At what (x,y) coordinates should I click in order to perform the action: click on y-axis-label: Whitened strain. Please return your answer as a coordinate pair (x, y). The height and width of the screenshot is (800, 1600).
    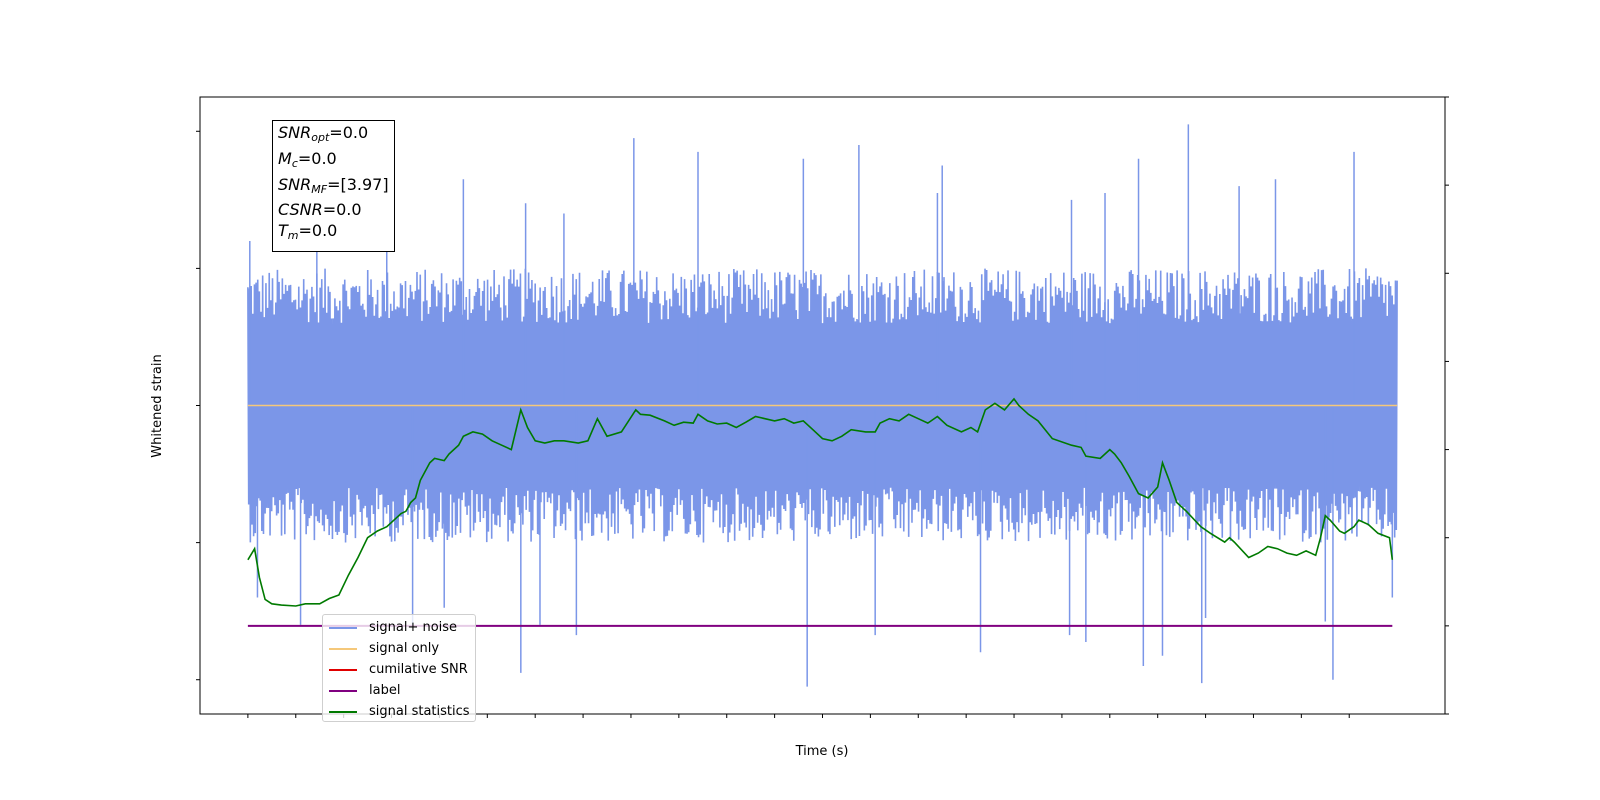
    Looking at the image, I should click on (157, 405).